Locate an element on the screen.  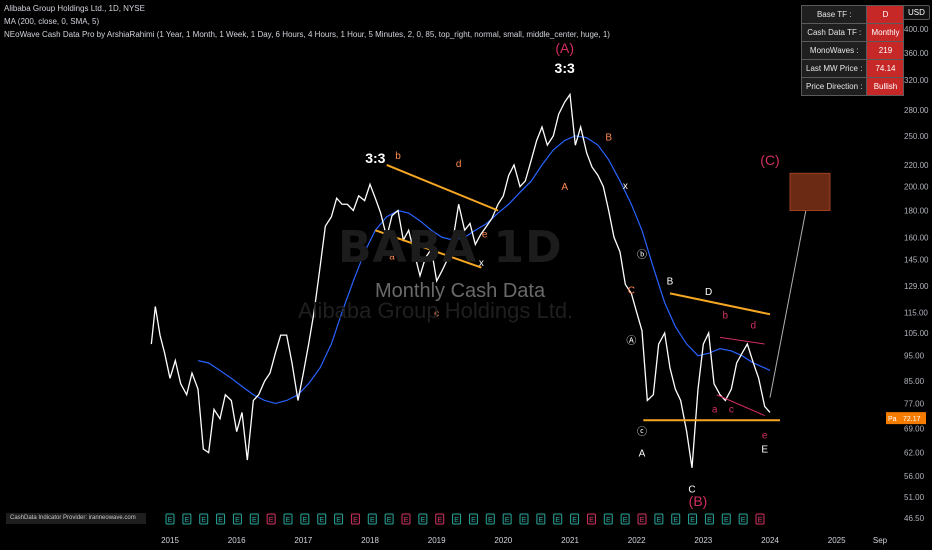
watermark-subtitle: Monthly Cash Data is located at coordinates (460, 291).